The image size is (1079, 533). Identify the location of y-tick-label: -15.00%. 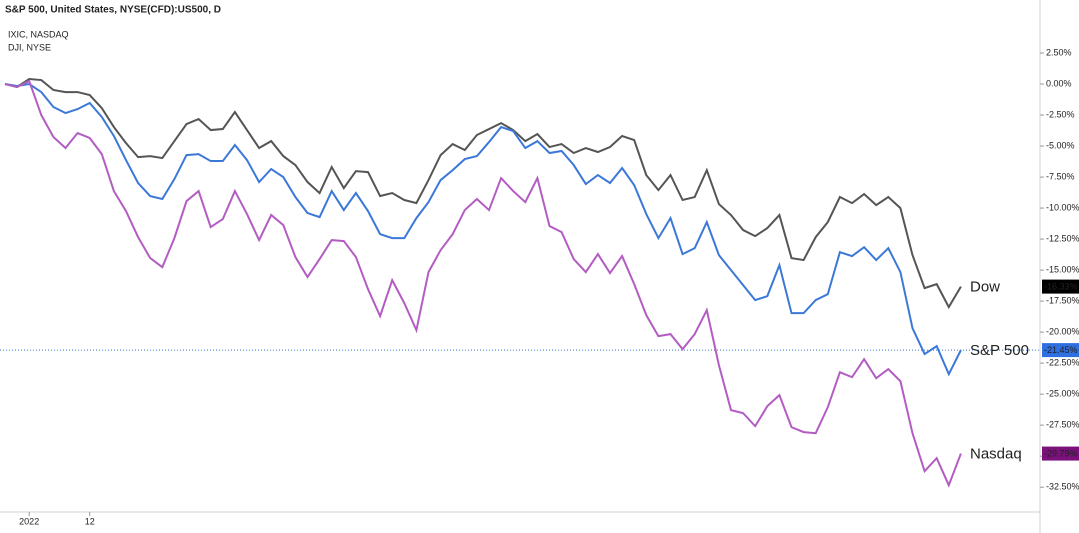
(1062, 269).